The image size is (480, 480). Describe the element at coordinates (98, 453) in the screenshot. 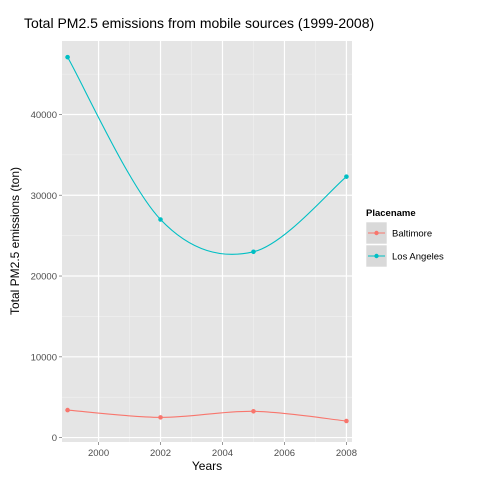

I see `x-tick-label: 2000` at that location.